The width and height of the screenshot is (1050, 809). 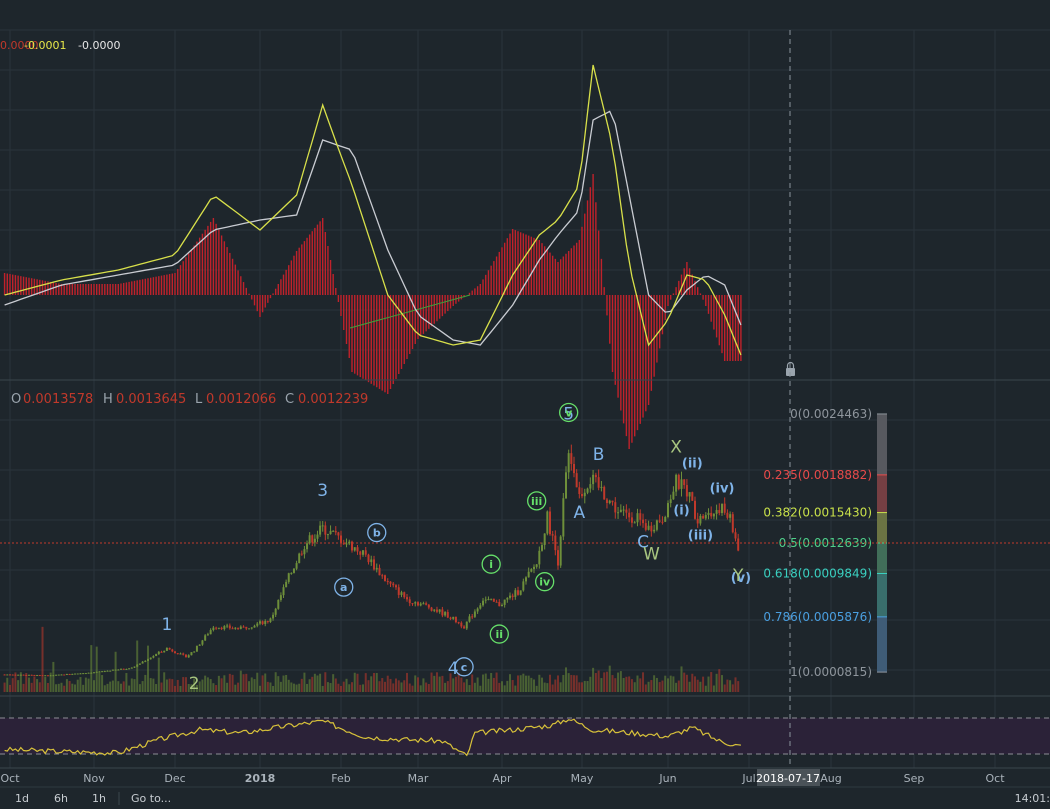 I want to click on interval-6h-button: 6h, so click(x=61, y=798).